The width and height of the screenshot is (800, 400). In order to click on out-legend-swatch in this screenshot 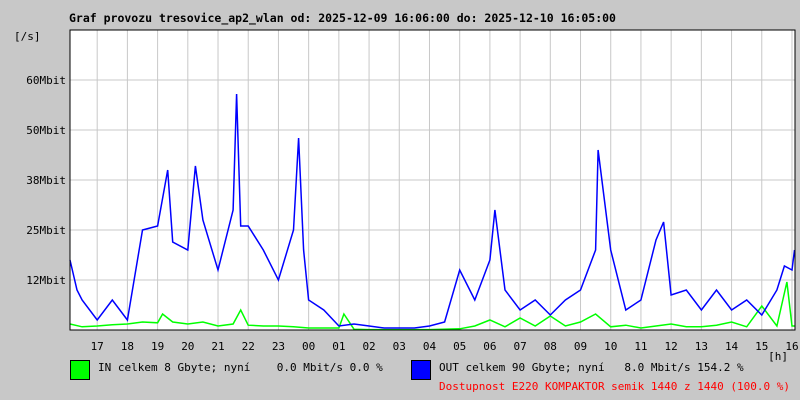, I will do `click(421, 370)`.